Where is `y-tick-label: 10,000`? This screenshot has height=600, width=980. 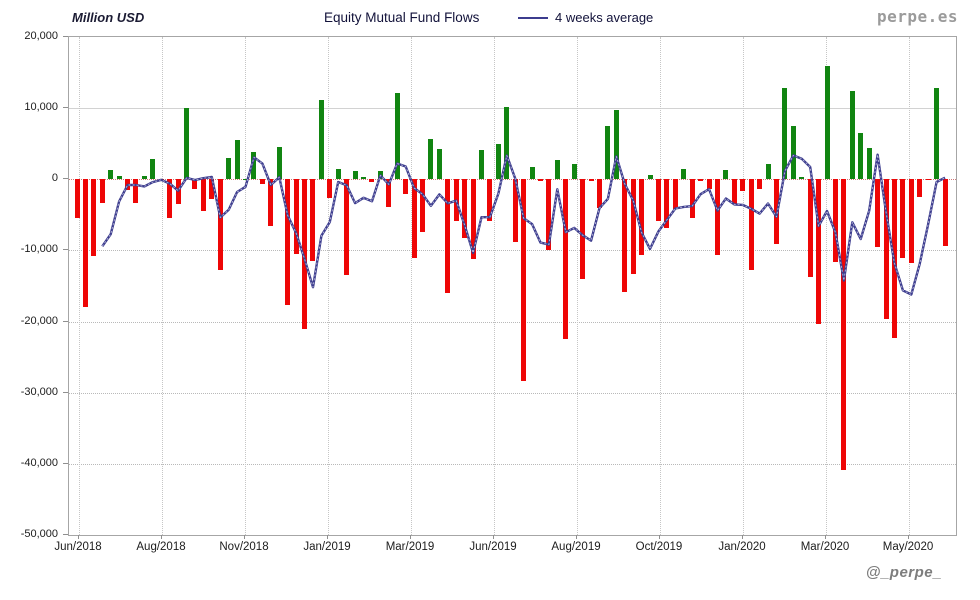
y-tick-label: 10,000 is located at coordinates (41, 107).